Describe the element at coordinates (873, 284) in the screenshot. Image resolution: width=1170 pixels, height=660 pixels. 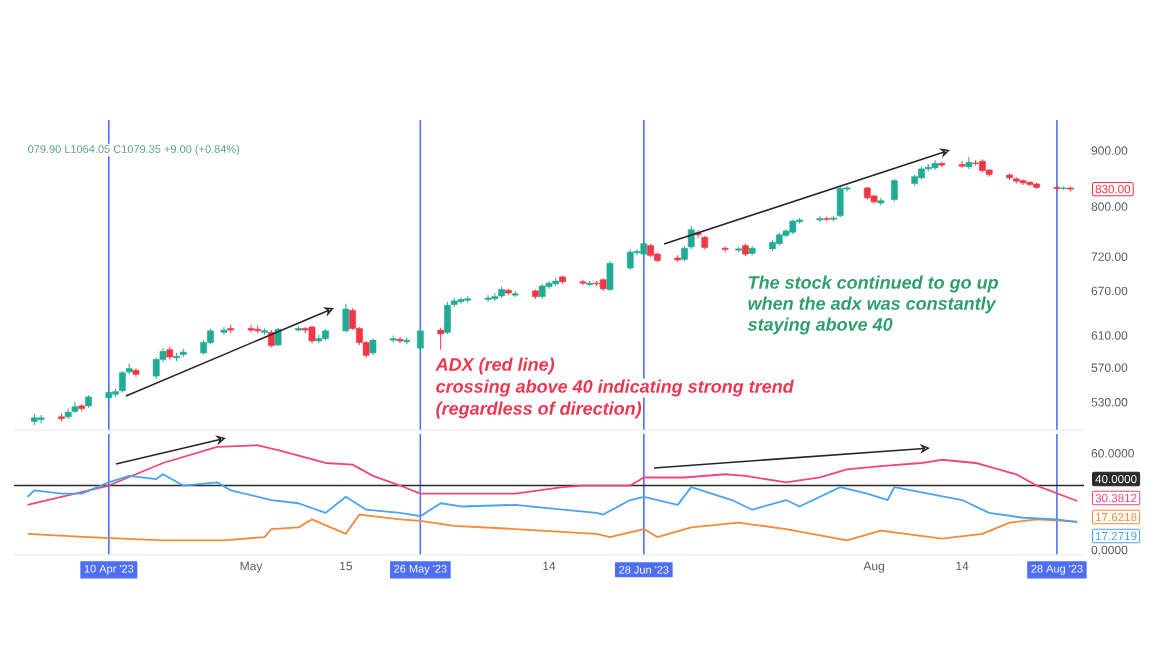
I see `annotation: The stock continued to go up` at that location.